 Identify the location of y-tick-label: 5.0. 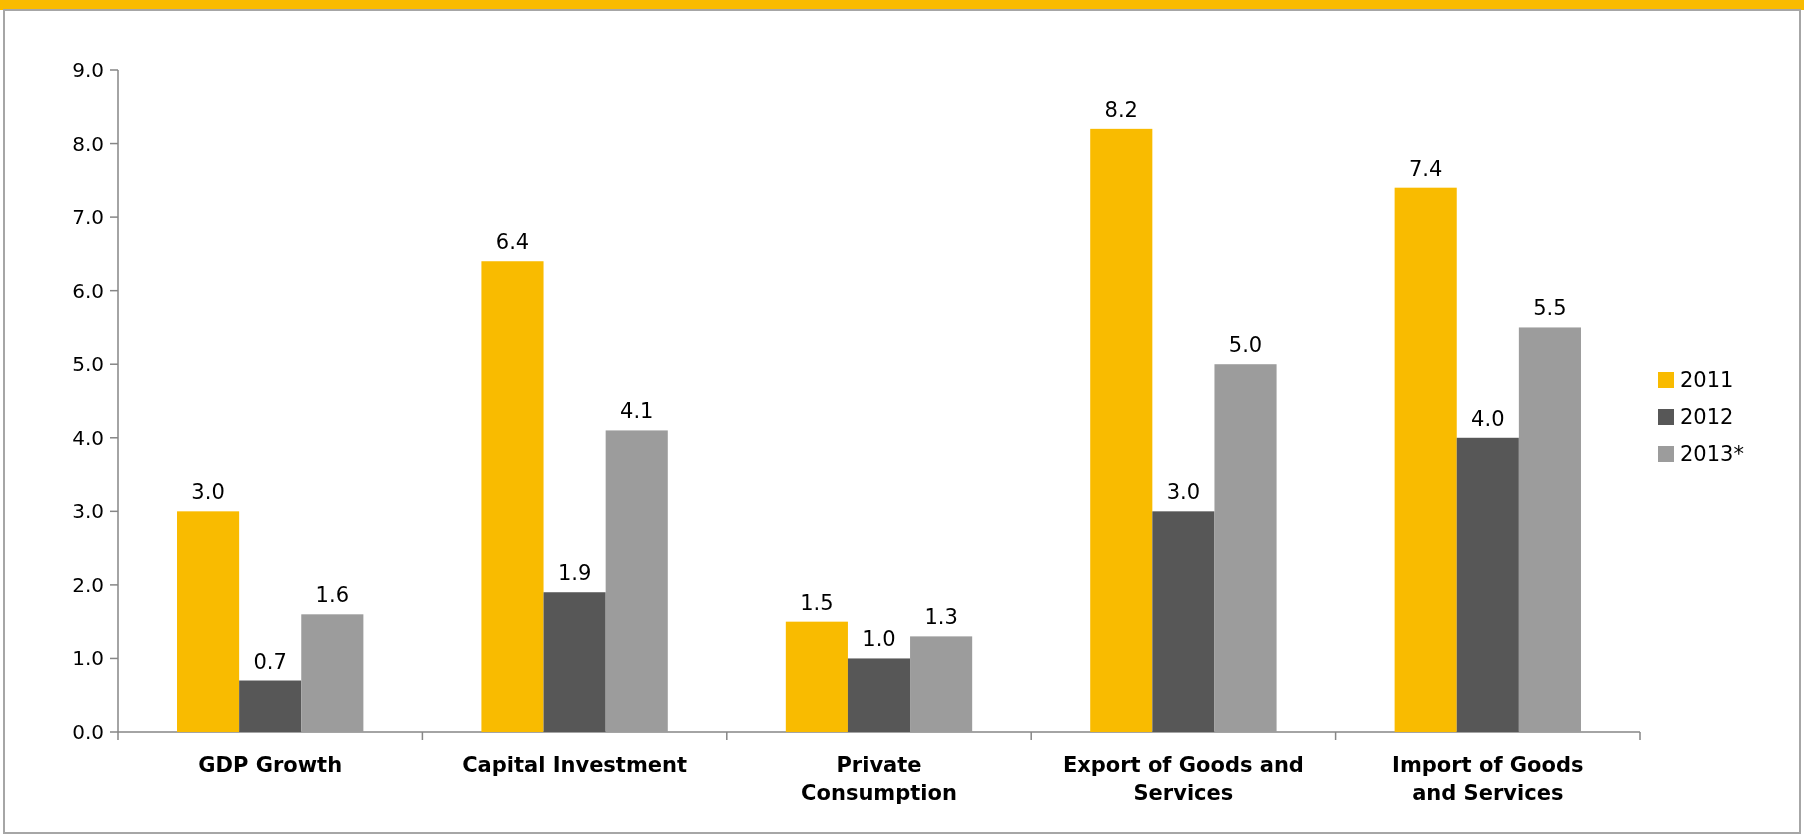
(88, 364).